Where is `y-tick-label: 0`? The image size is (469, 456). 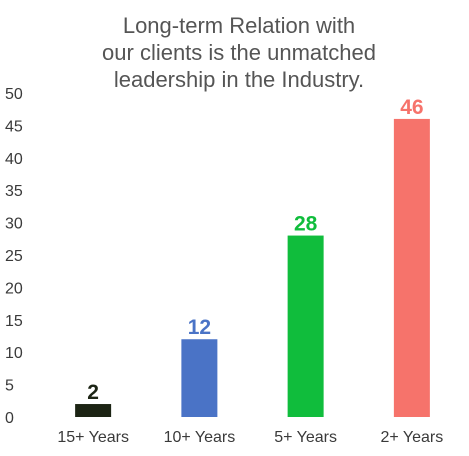 y-tick-label: 0 is located at coordinates (9, 418).